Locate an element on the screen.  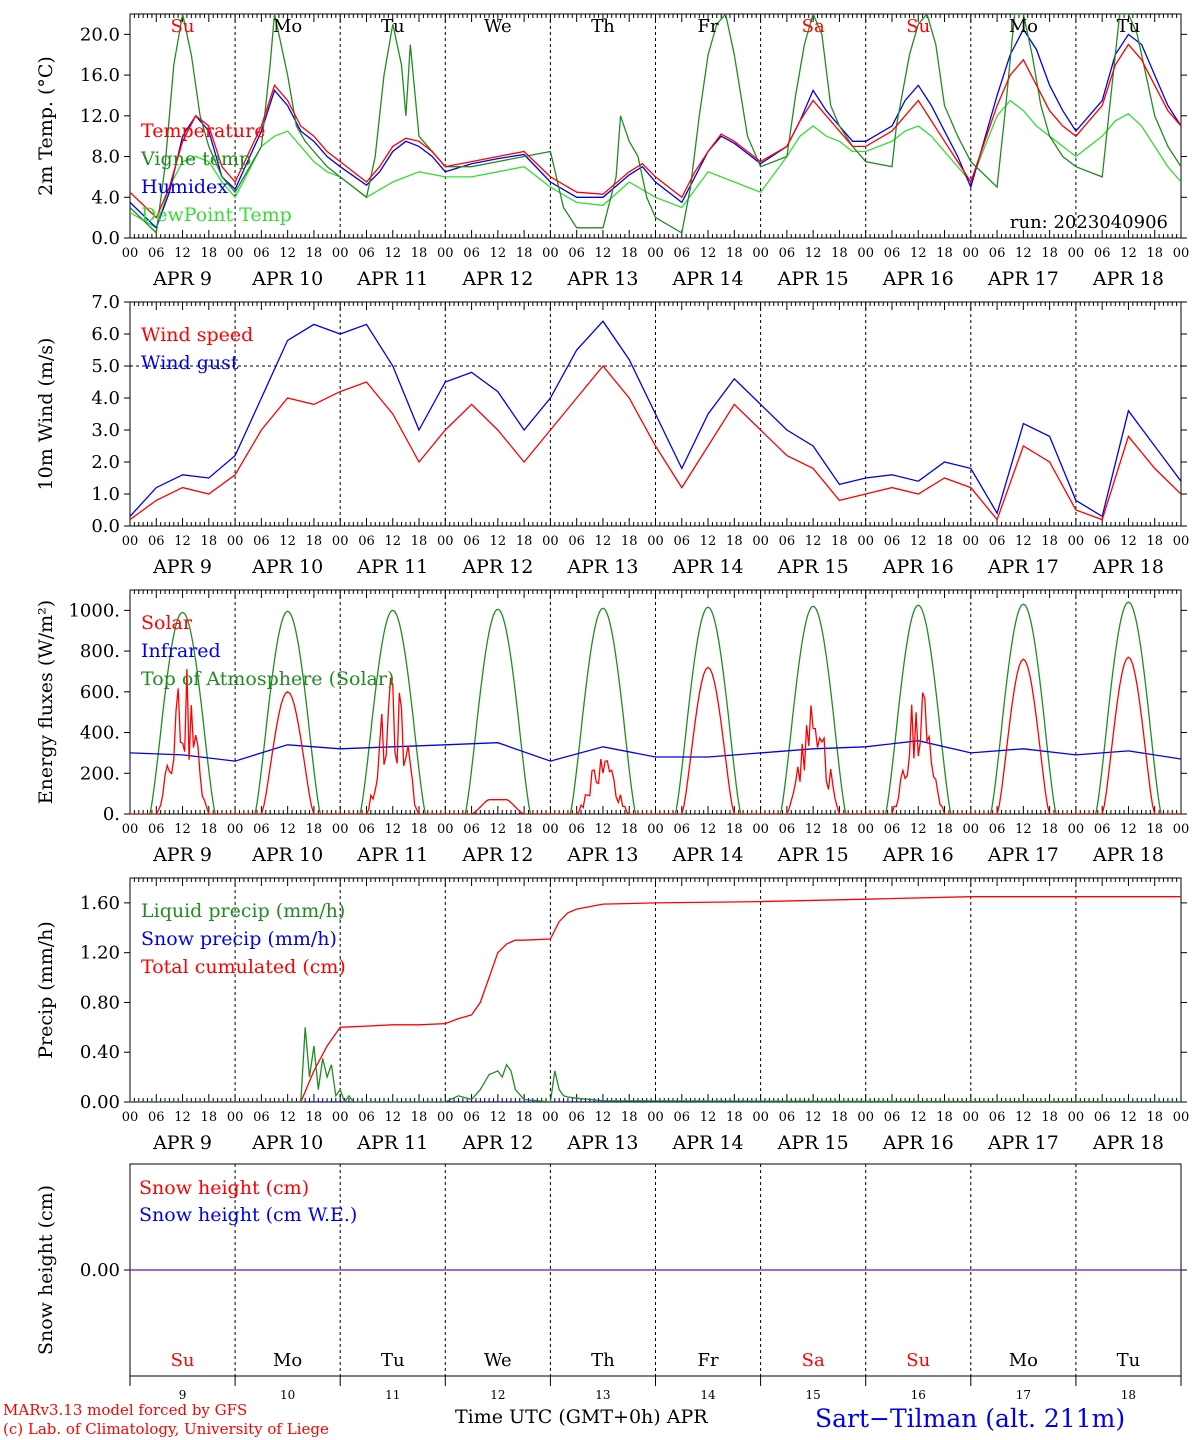
y-tick-label: 16.0 is located at coordinates (100, 75).